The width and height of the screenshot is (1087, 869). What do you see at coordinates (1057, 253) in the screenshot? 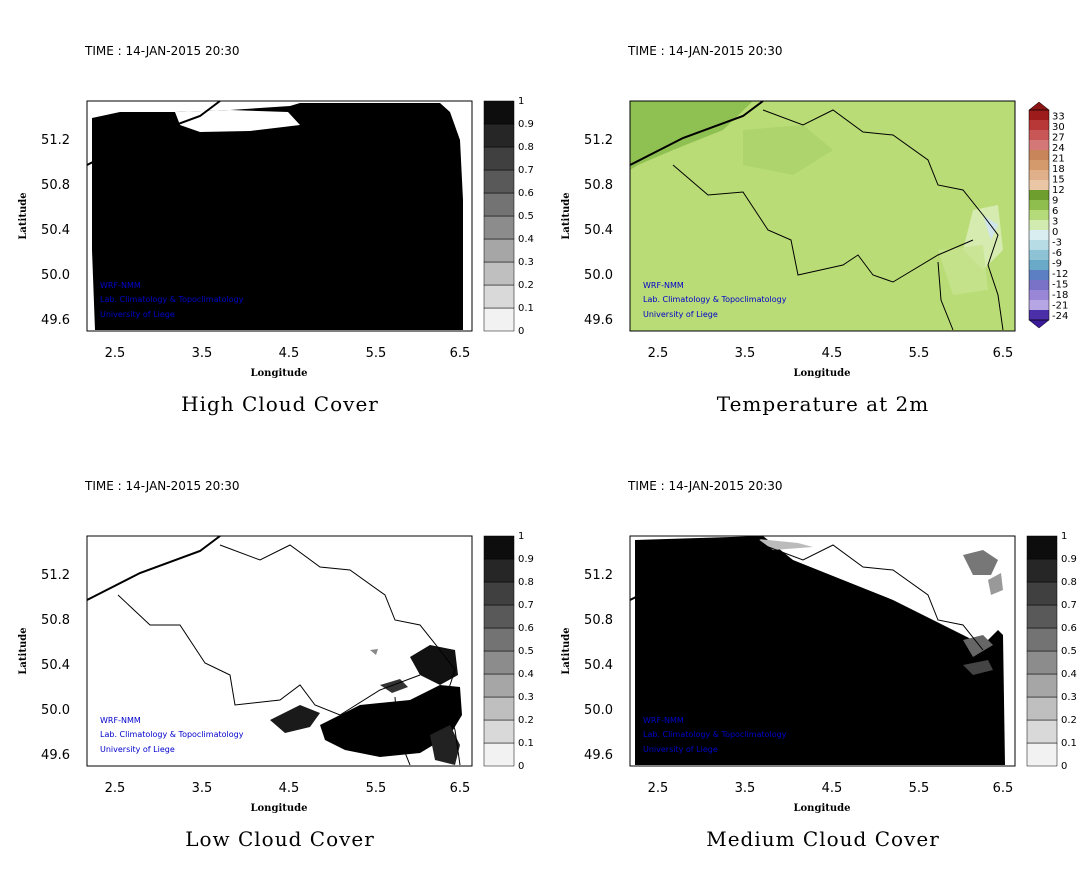
I see `colorbar-label: -6` at bounding box center [1057, 253].